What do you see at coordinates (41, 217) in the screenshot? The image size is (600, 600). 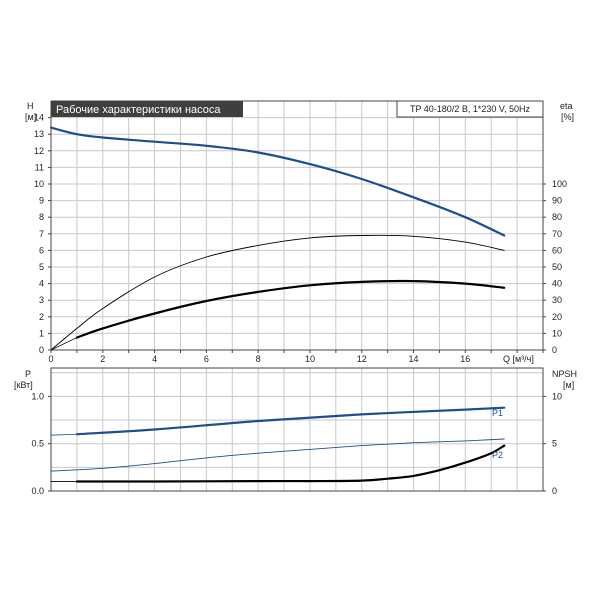 I see `head-tick-label: 8` at bounding box center [41, 217].